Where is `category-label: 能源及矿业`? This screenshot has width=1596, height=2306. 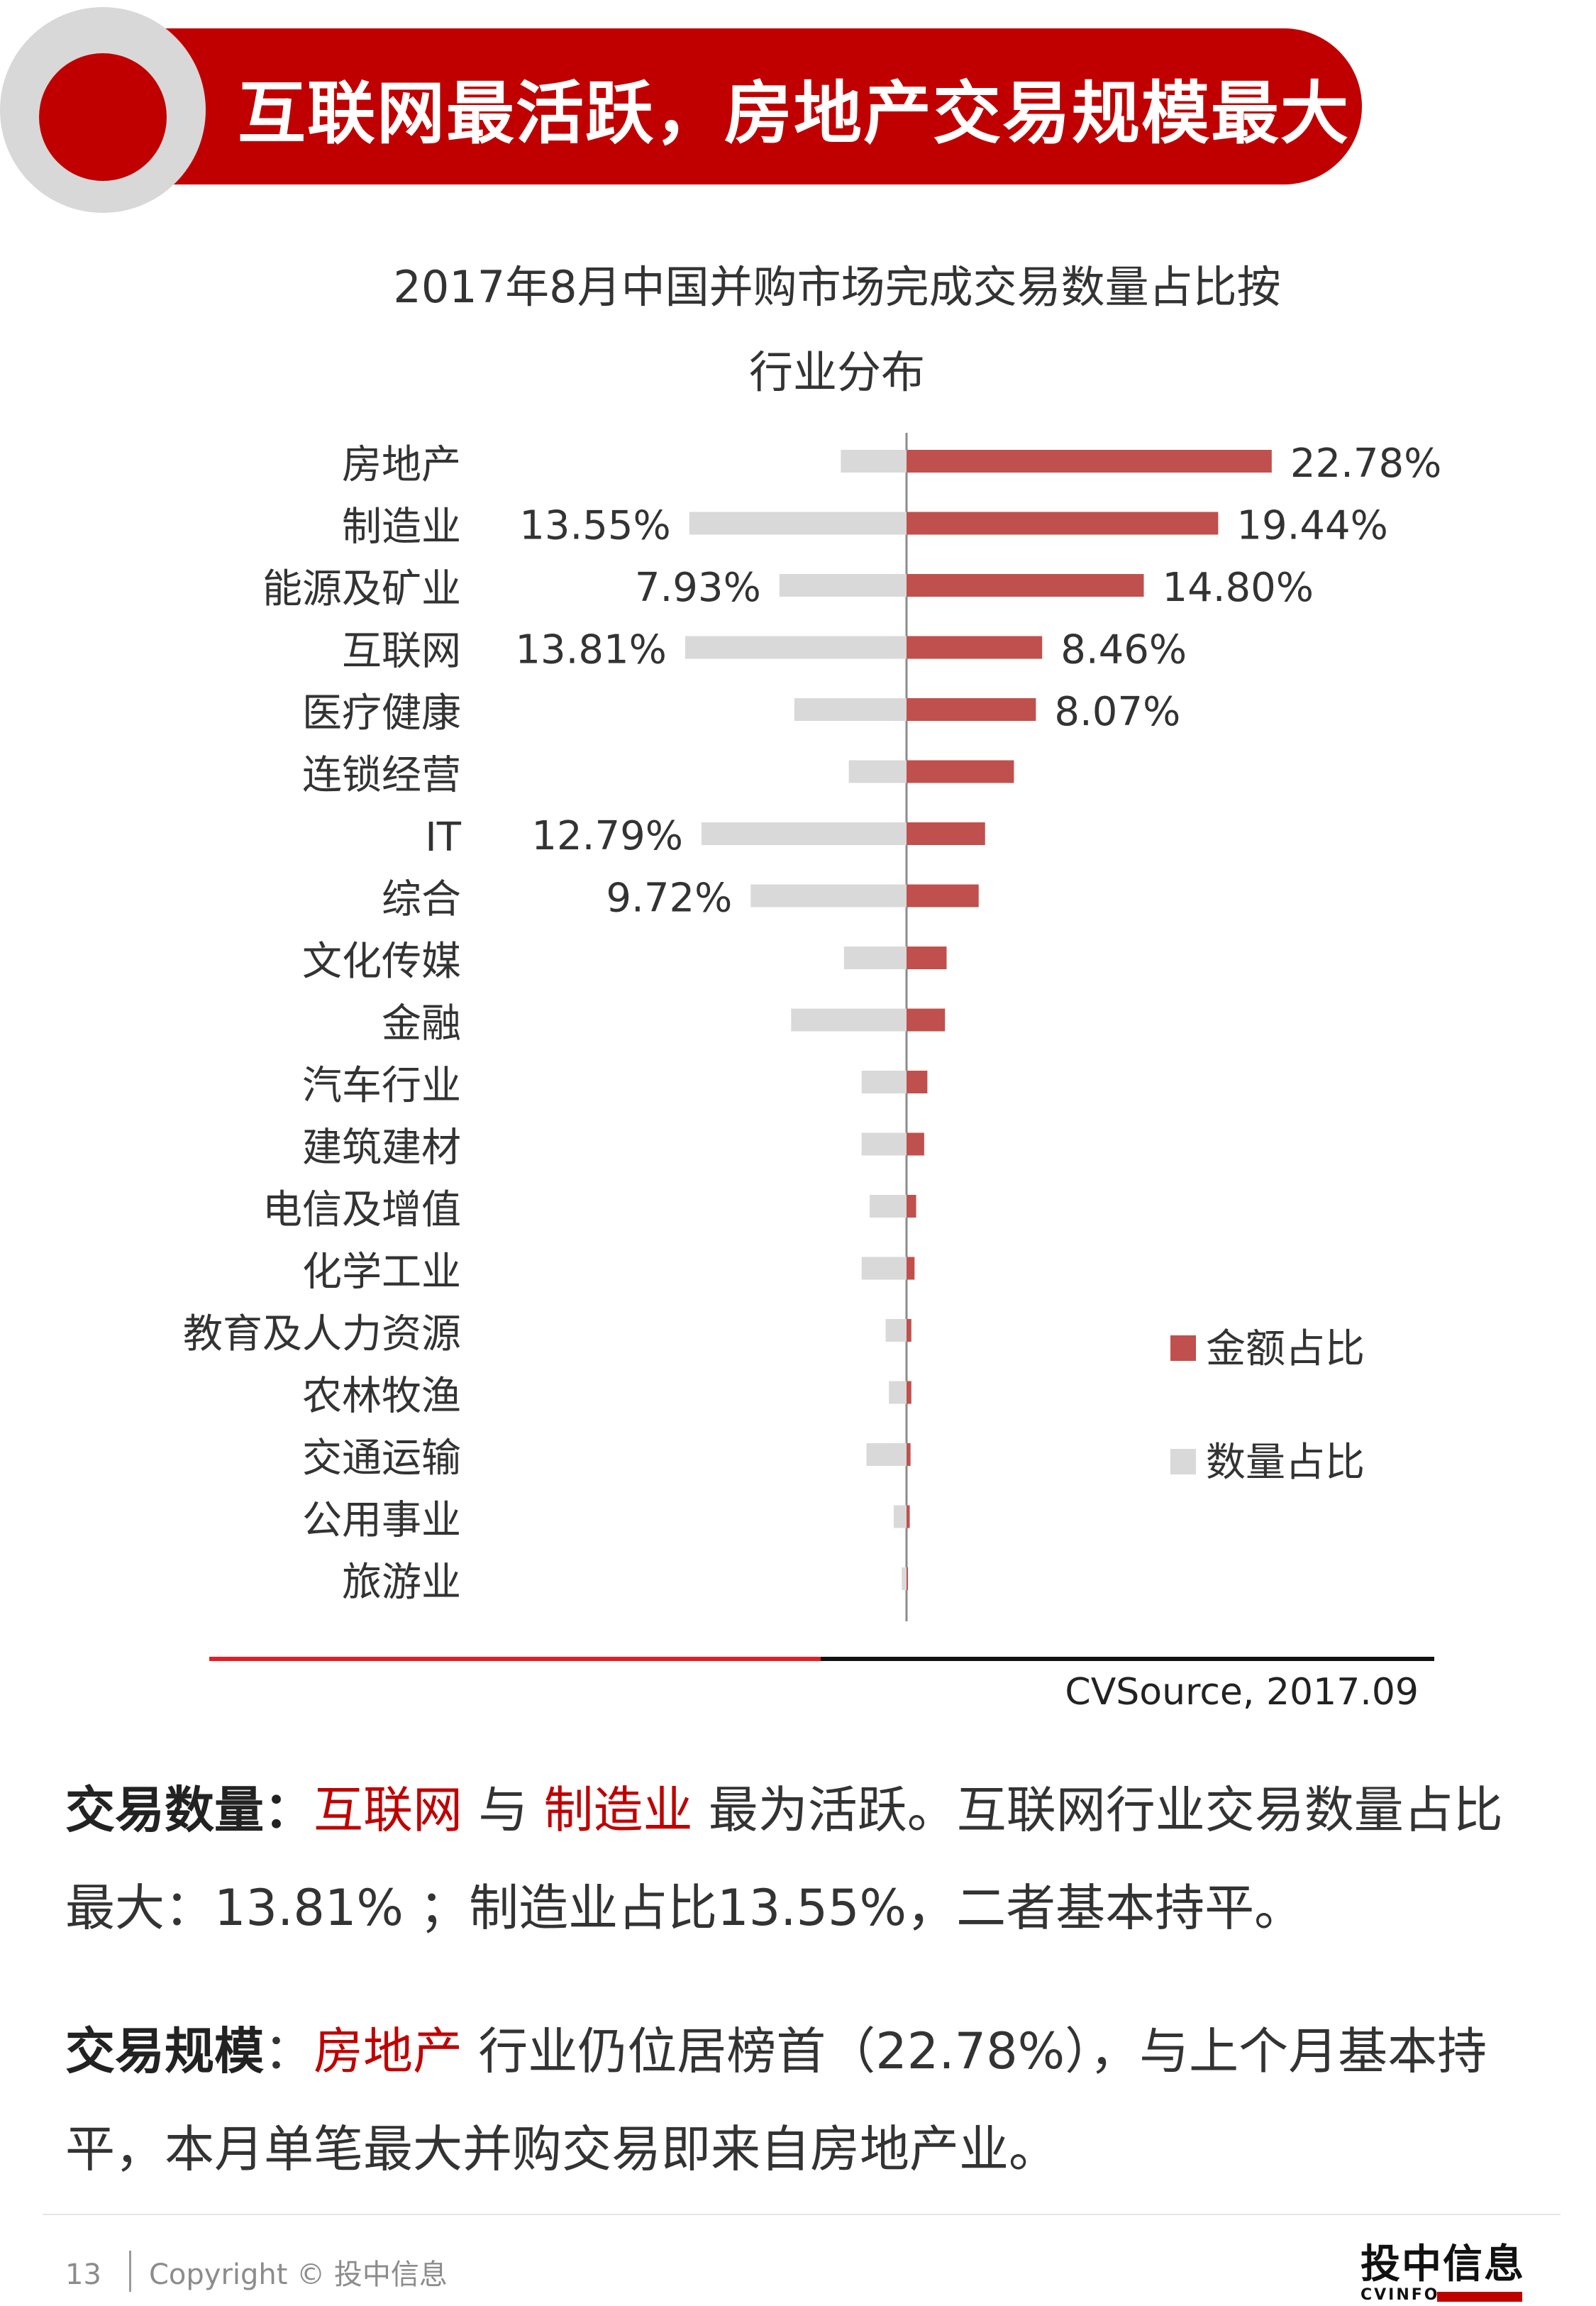 category-label: 能源及矿业 is located at coordinates (361, 589).